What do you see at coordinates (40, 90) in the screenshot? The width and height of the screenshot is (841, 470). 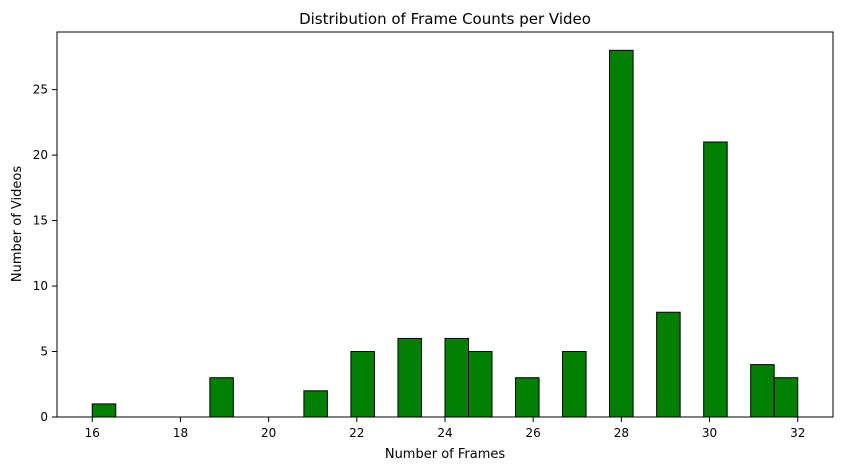 I see `y-tick-label-25: 25` at bounding box center [40, 90].